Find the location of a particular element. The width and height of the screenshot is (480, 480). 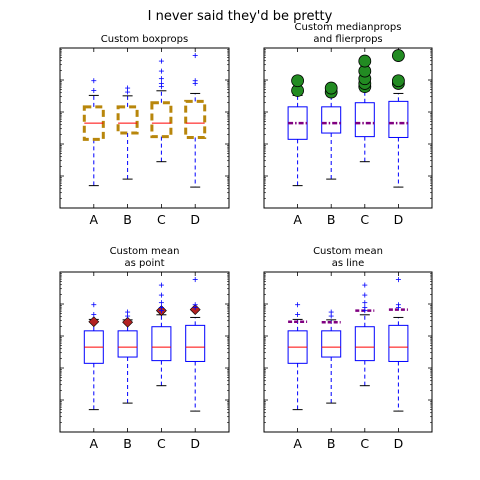

subplot-title: Custom mean as line is located at coordinates (348, 257).